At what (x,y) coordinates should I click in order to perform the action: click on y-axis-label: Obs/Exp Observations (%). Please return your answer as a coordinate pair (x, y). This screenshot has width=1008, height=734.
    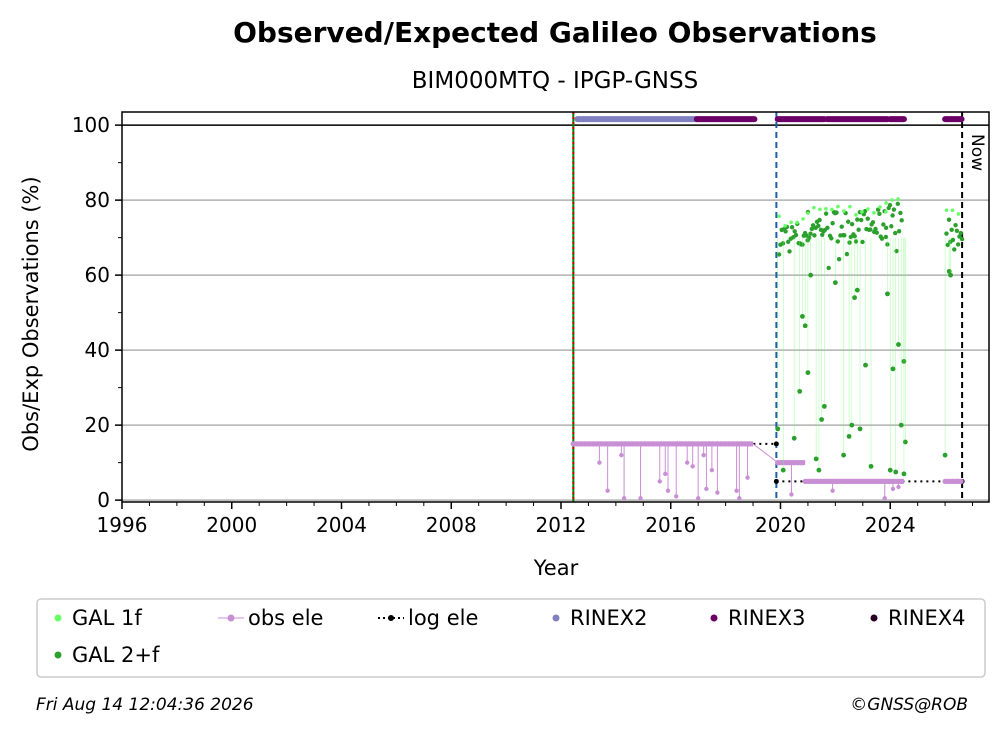
    Looking at the image, I should click on (31, 313).